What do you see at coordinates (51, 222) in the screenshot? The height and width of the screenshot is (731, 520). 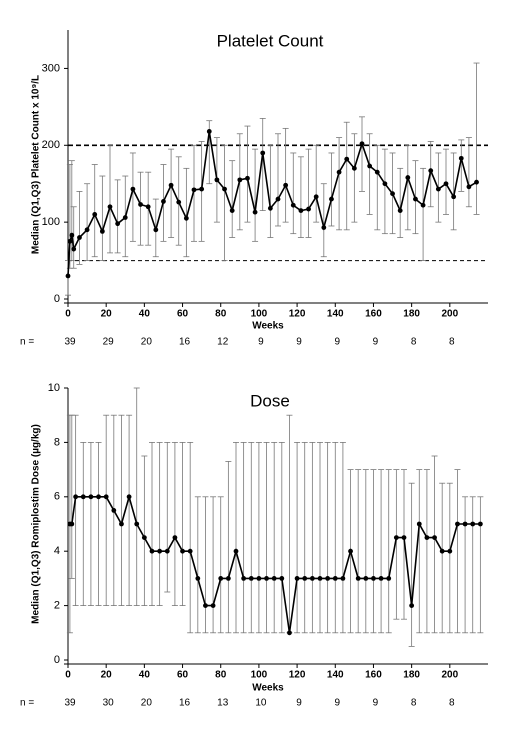 I see `y-tick-label: 100` at bounding box center [51, 222].